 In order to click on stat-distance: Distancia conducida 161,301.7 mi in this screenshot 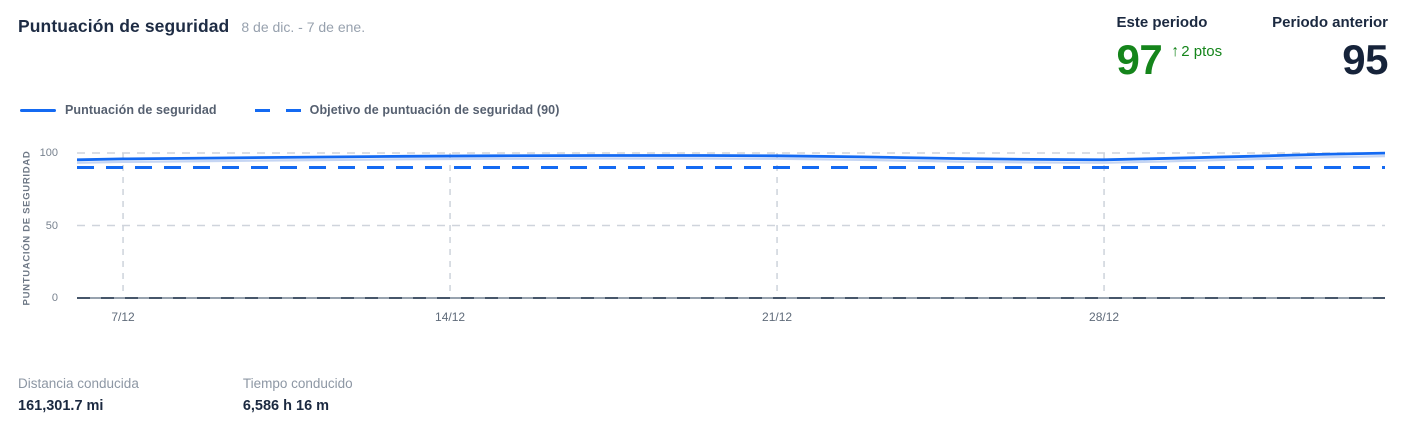, I will do `click(78, 395)`.